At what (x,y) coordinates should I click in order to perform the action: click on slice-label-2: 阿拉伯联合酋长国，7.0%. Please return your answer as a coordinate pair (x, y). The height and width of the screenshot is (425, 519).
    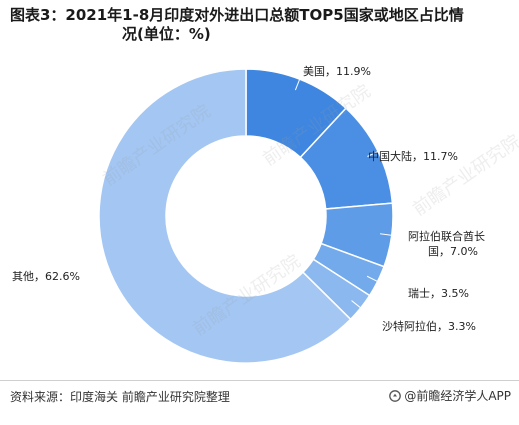
    Looking at the image, I should click on (446, 243).